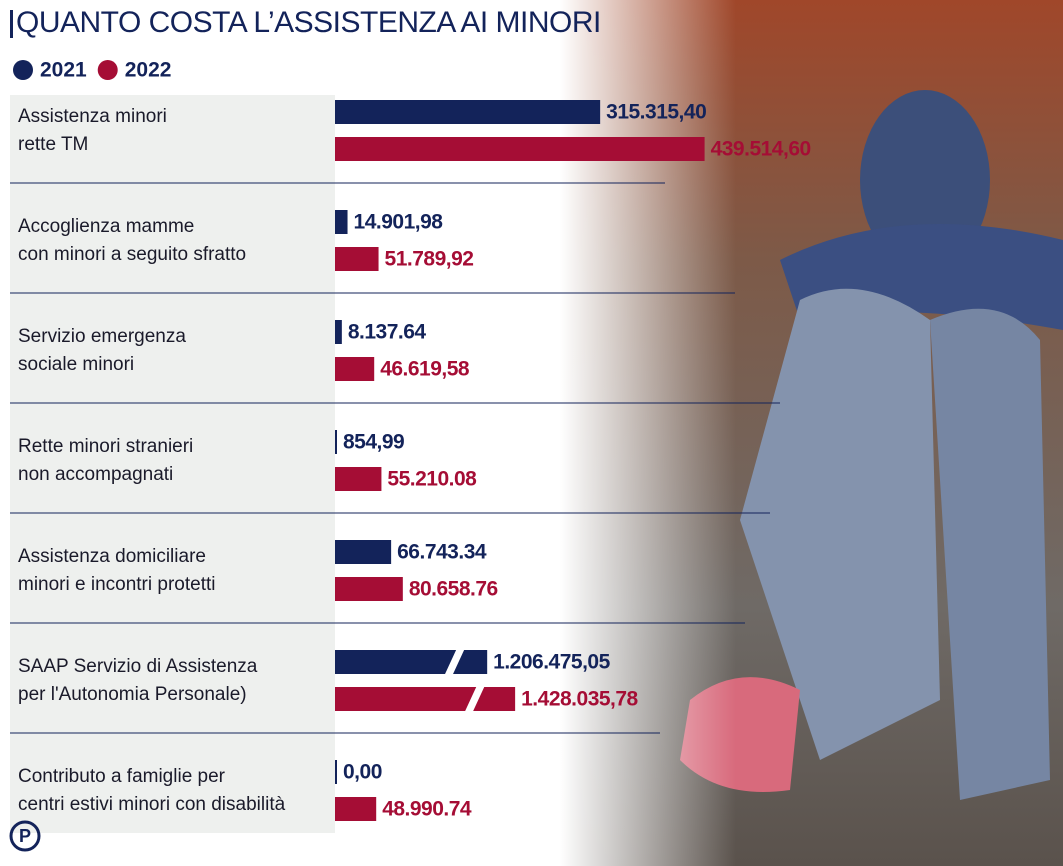 The width and height of the screenshot is (1063, 866). I want to click on value-label: 439.514,60, so click(761, 149).